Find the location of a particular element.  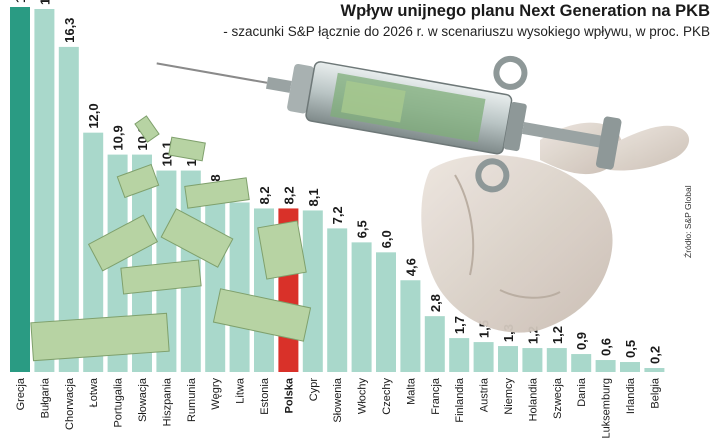

bar-słowacja is located at coordinates (142, 263).